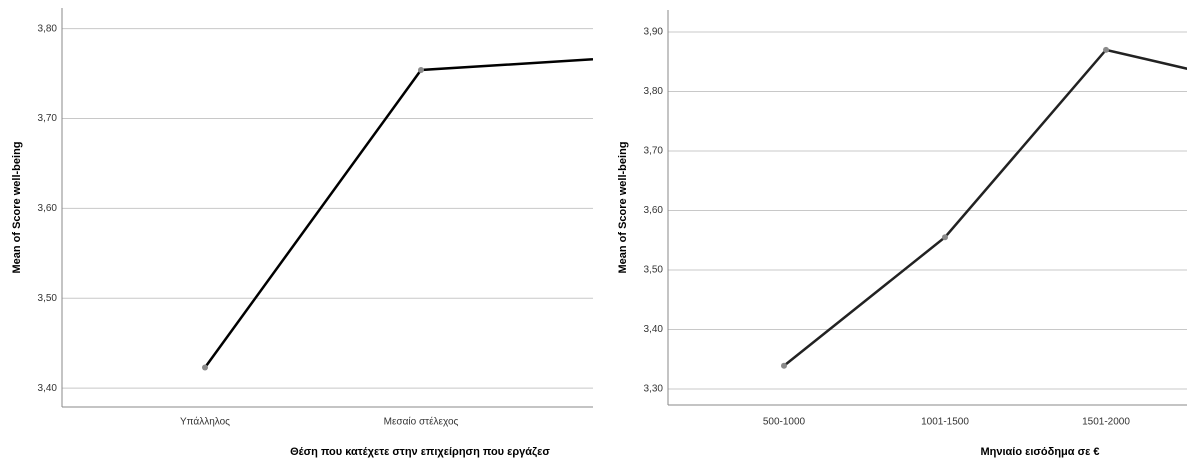 This screenshot has width=1187, height=463. Describe the element at coordinates (945, 422) in the screenshot. I see `x-tick-label: 1001-1500` at that location.